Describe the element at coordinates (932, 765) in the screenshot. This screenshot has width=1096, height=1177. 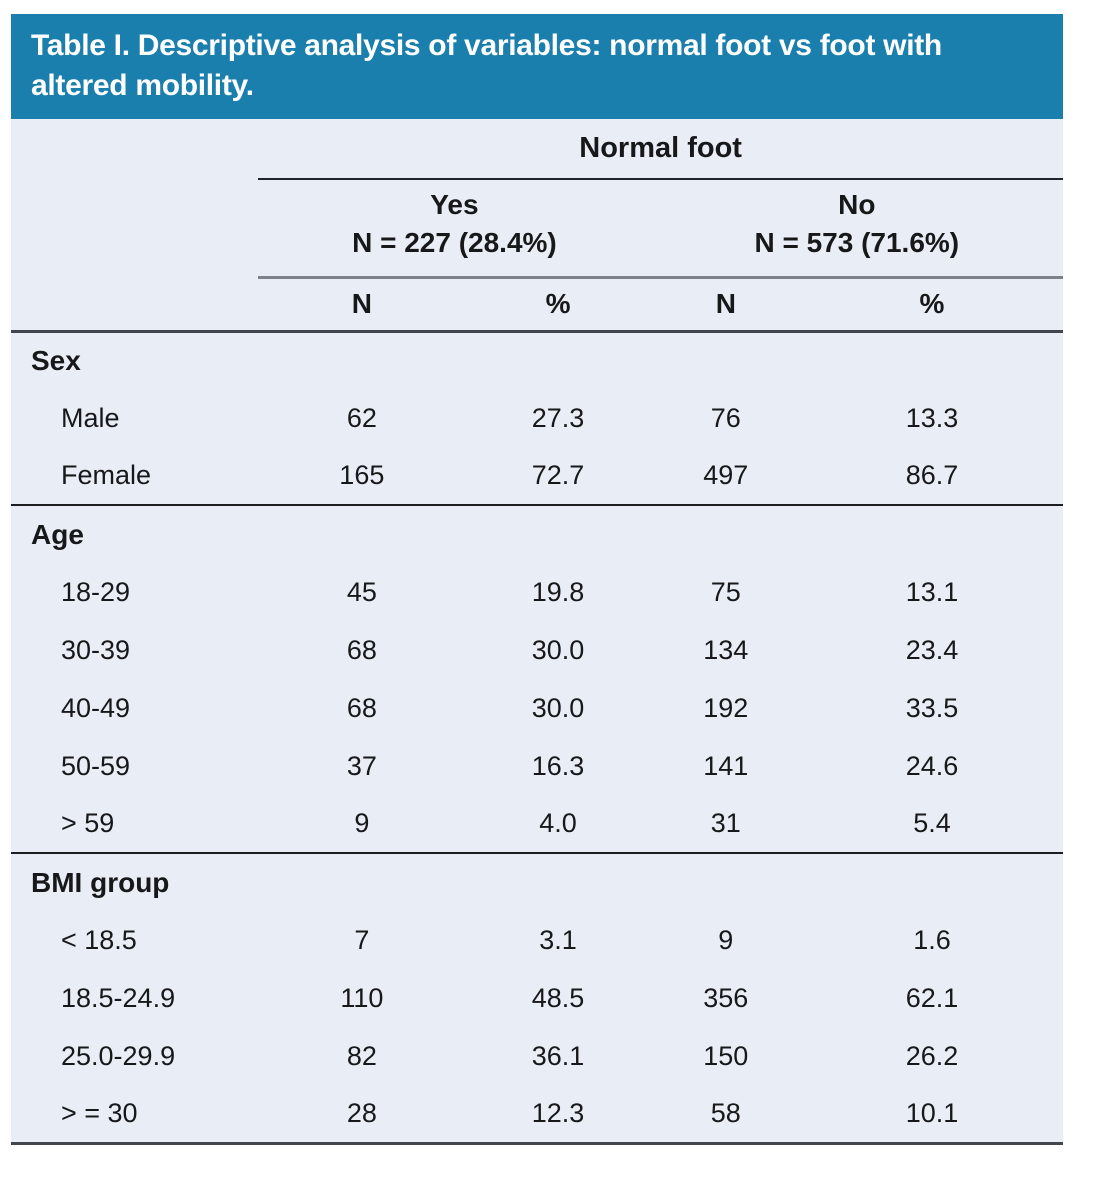
I see `cell-value: 24.6` at that location.